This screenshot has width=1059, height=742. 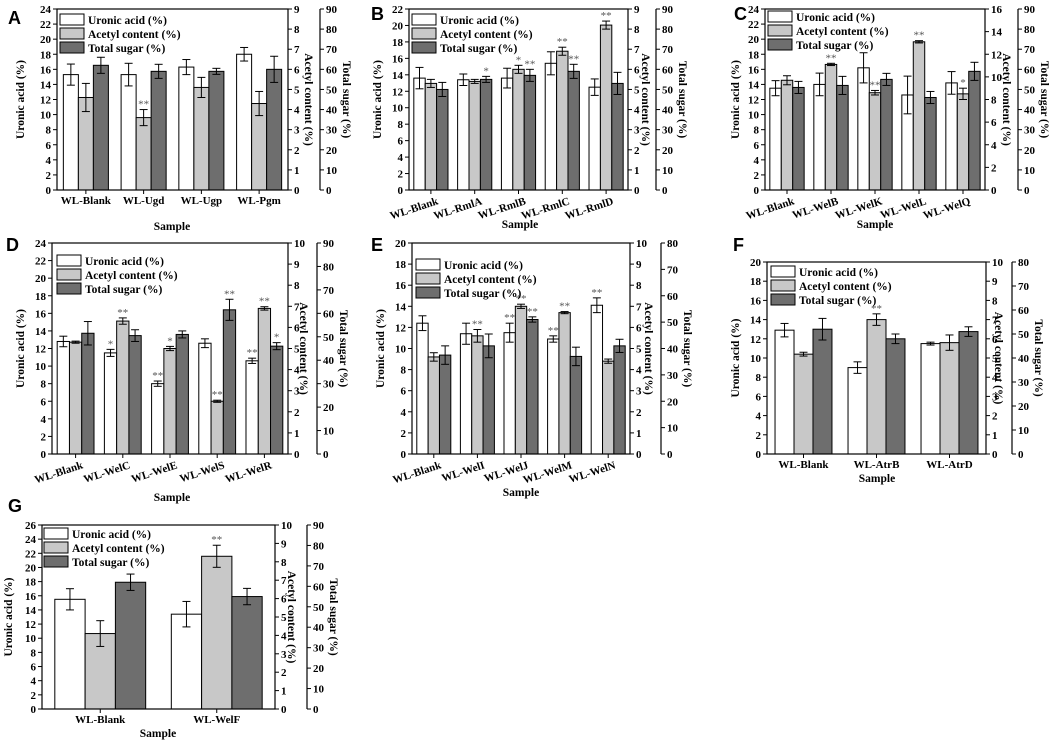 I want to click on y2-tick-label: 8, so click(x=297, y=30).